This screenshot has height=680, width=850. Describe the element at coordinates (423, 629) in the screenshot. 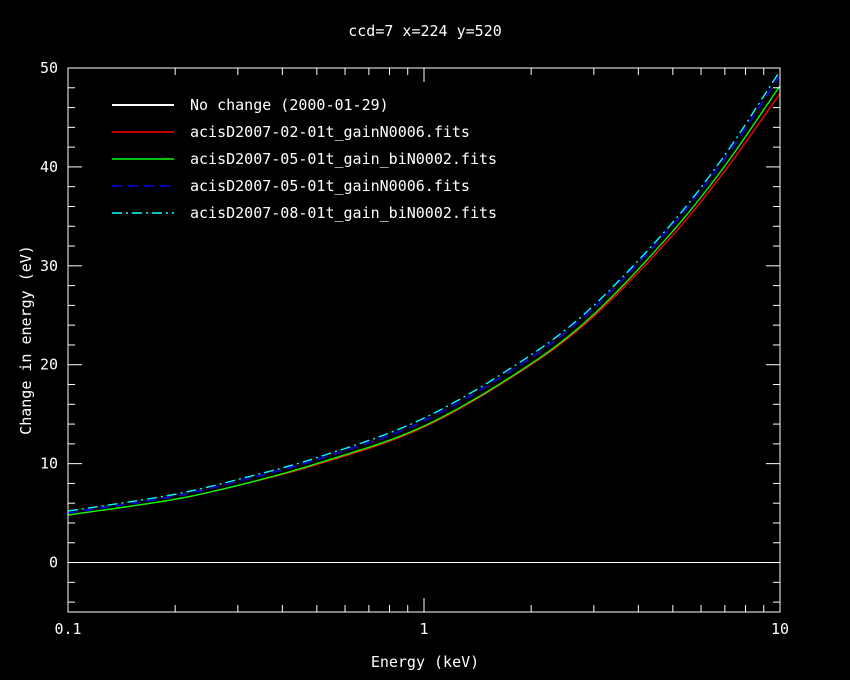

I see `x-tick-label: 1` at that location.